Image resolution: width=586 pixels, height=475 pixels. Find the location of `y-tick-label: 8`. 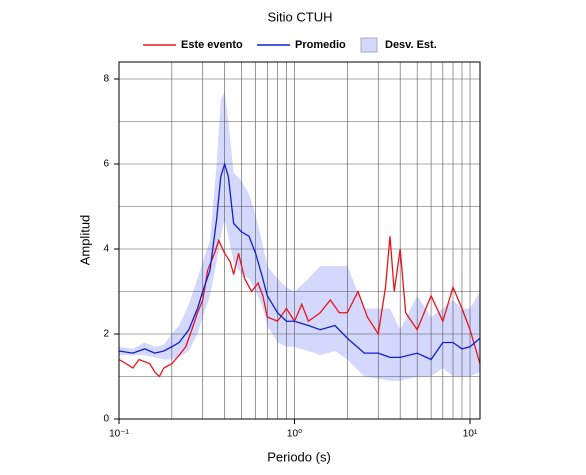

y-tick-label: 8 is located at coordinates (106, 79).